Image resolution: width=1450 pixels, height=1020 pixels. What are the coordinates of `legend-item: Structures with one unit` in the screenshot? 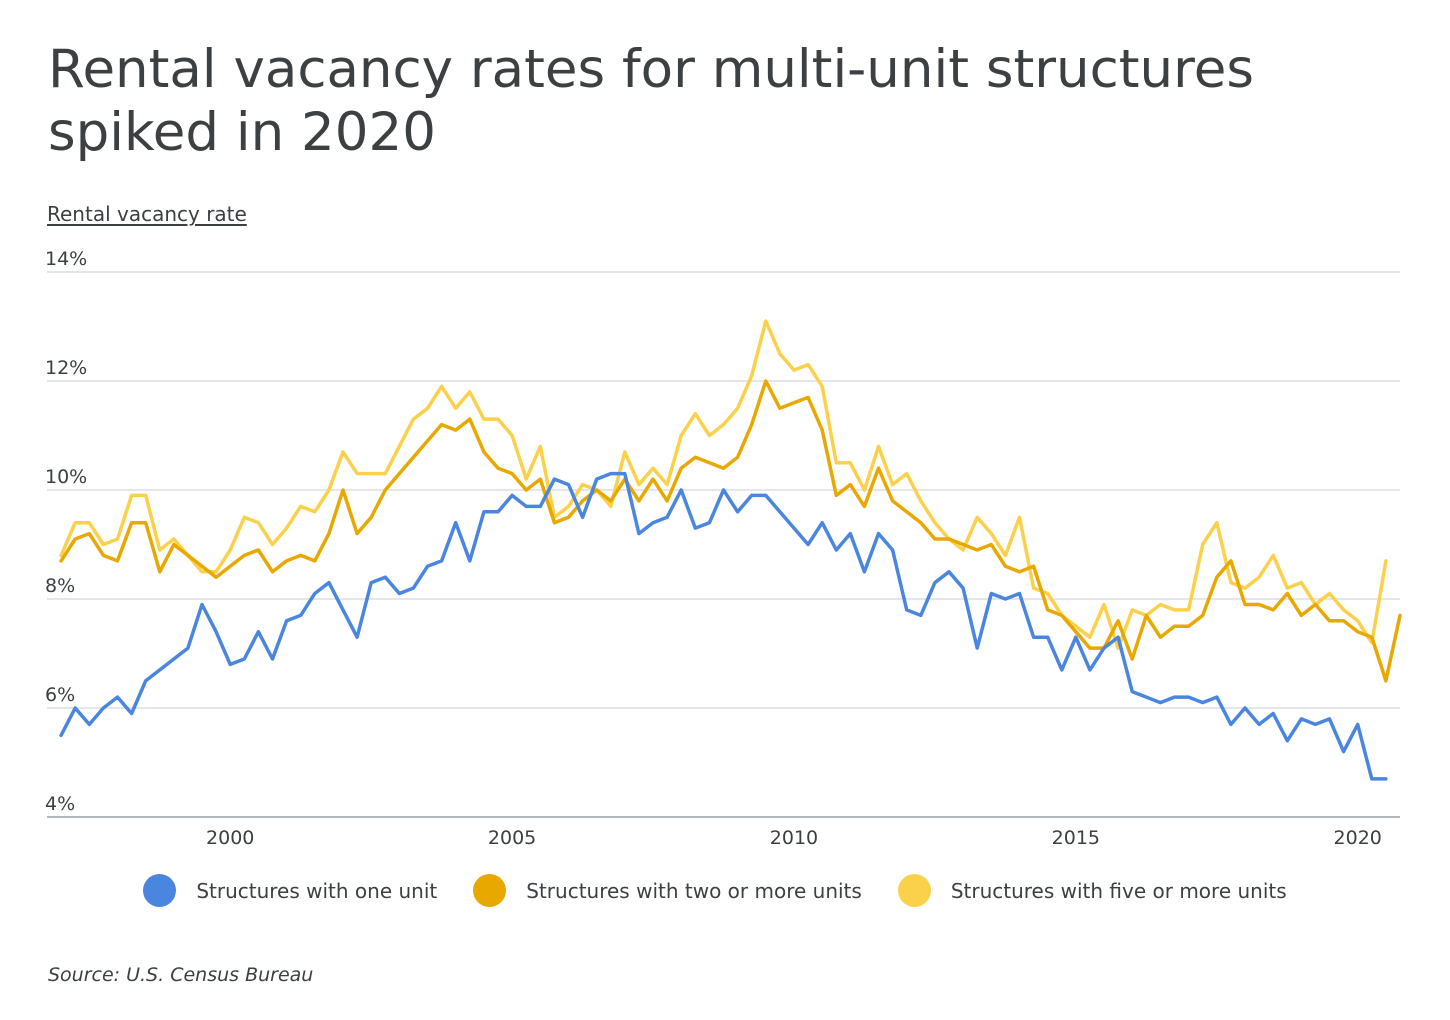 It's located at (290, 890).